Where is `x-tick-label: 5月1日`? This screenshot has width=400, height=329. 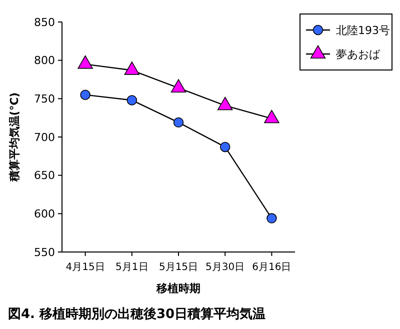 x-tick-label: 5月1日 is located at coordinates (132, 267).